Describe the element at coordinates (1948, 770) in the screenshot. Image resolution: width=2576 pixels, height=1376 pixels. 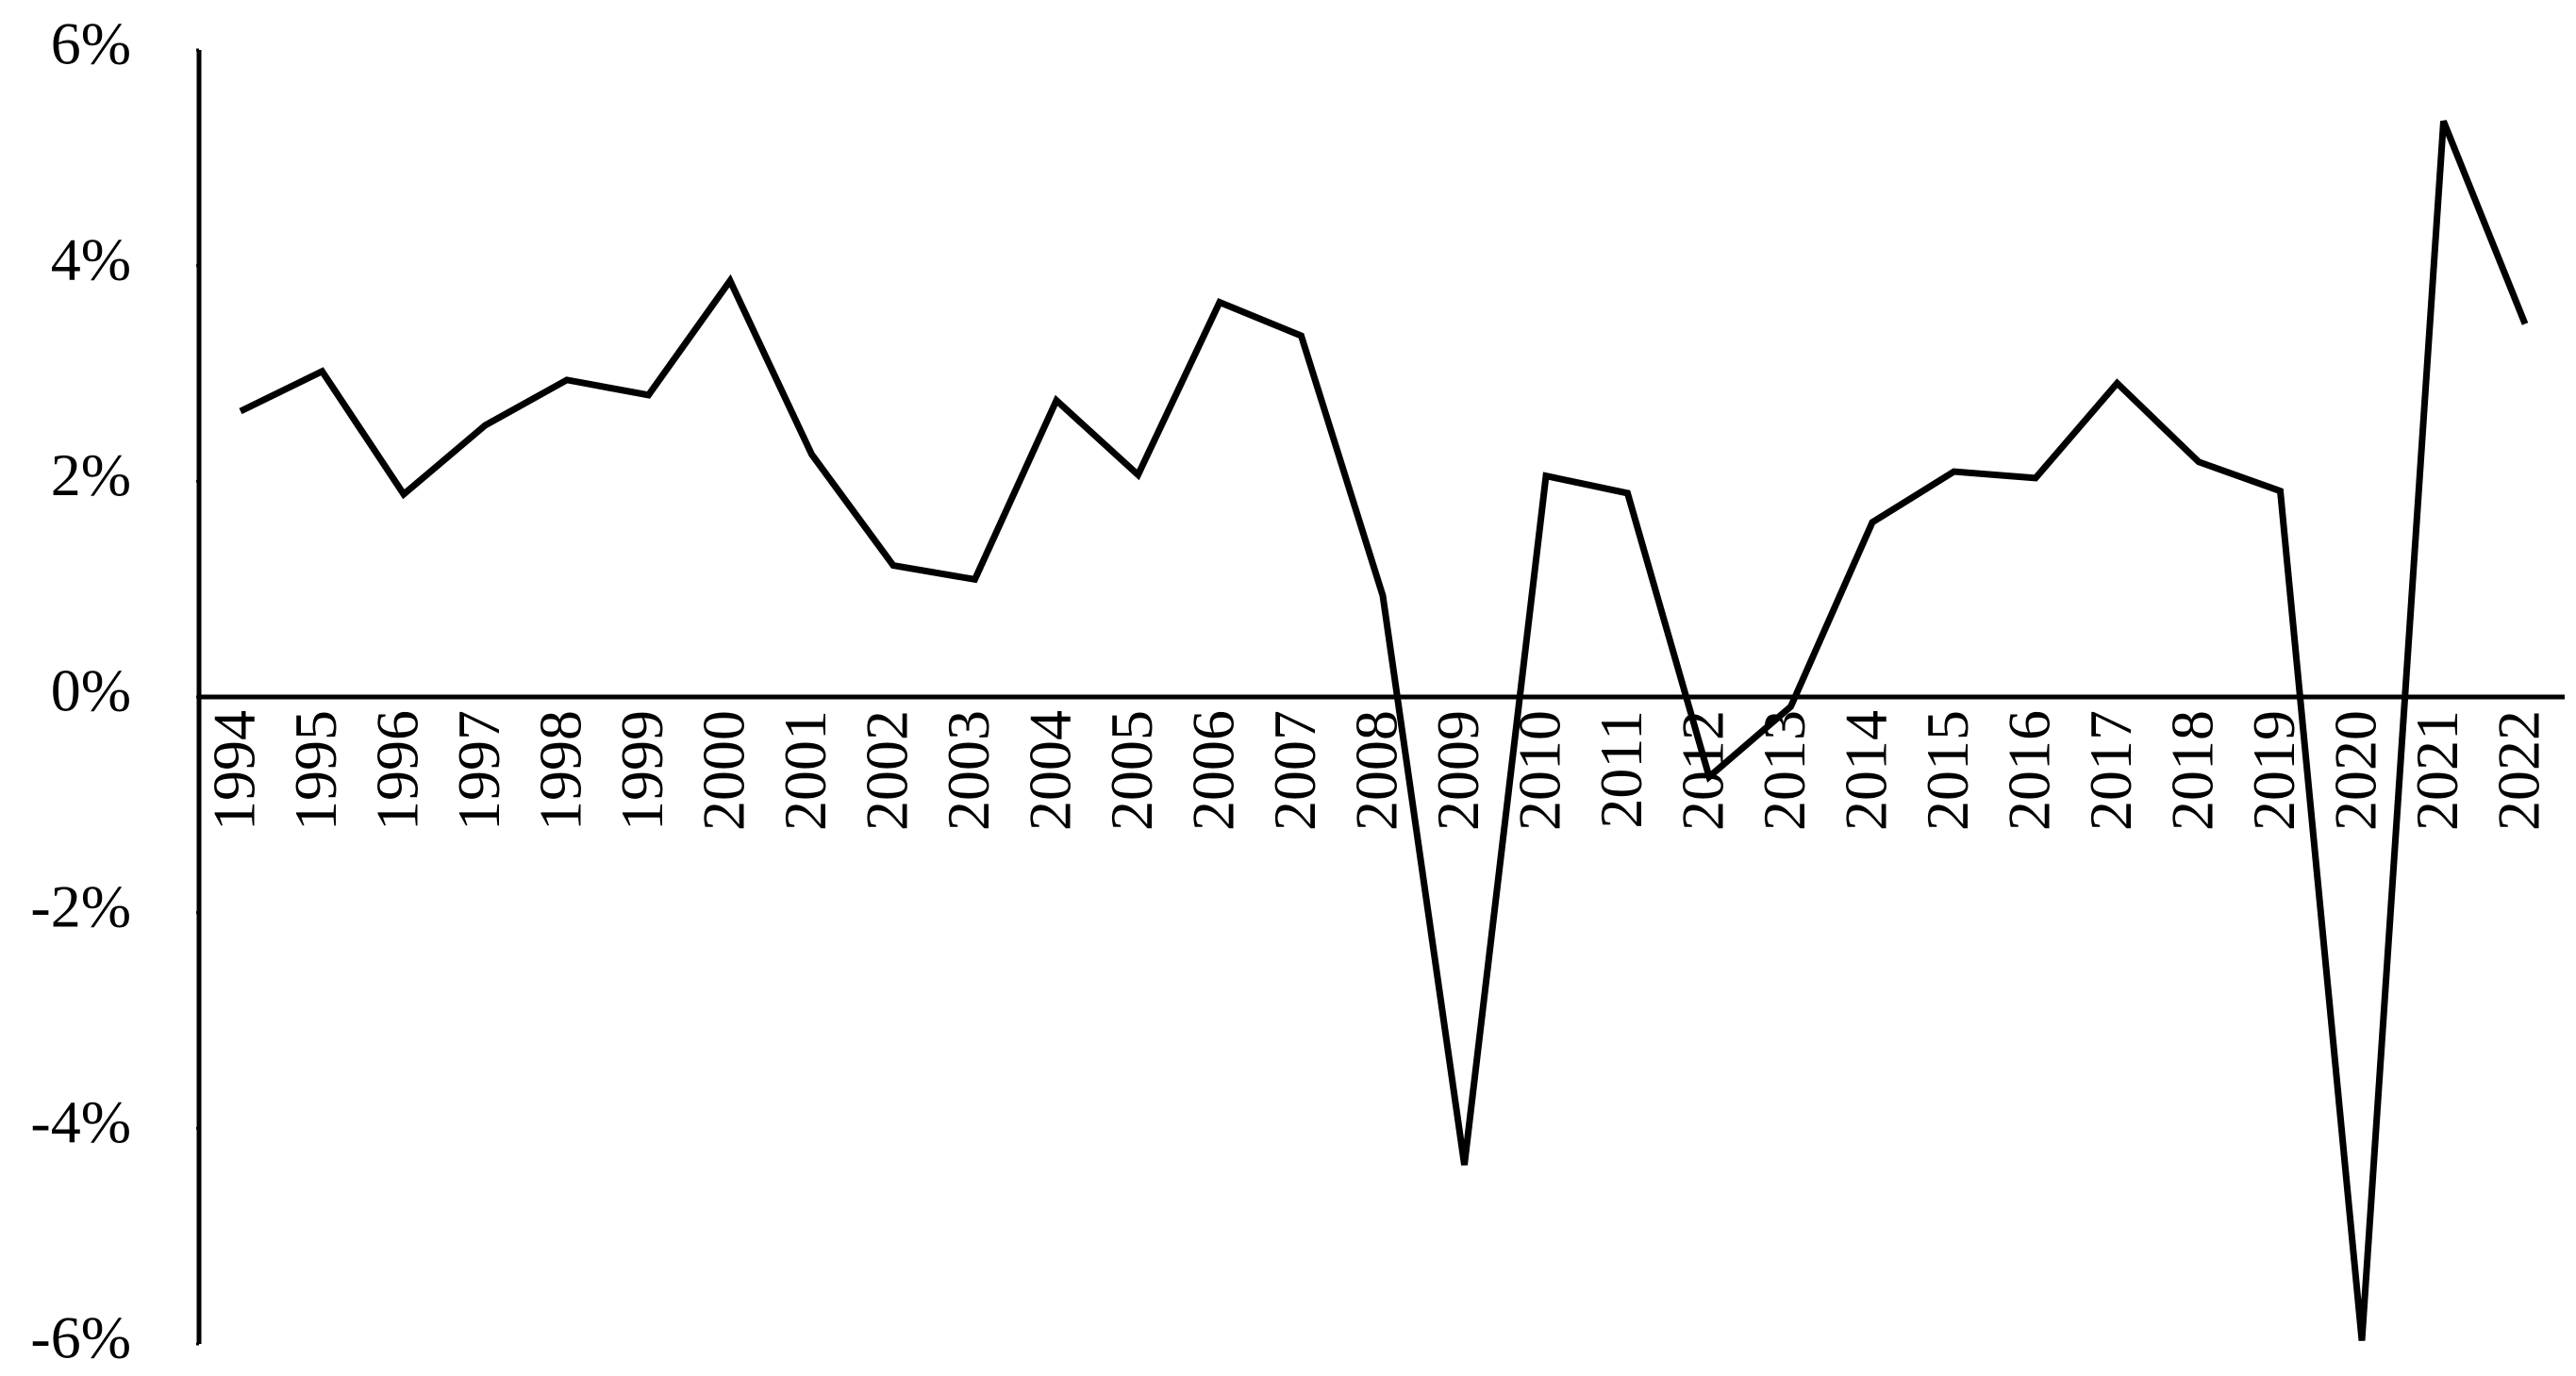
I see `x-tick-label: 2015` at that location.